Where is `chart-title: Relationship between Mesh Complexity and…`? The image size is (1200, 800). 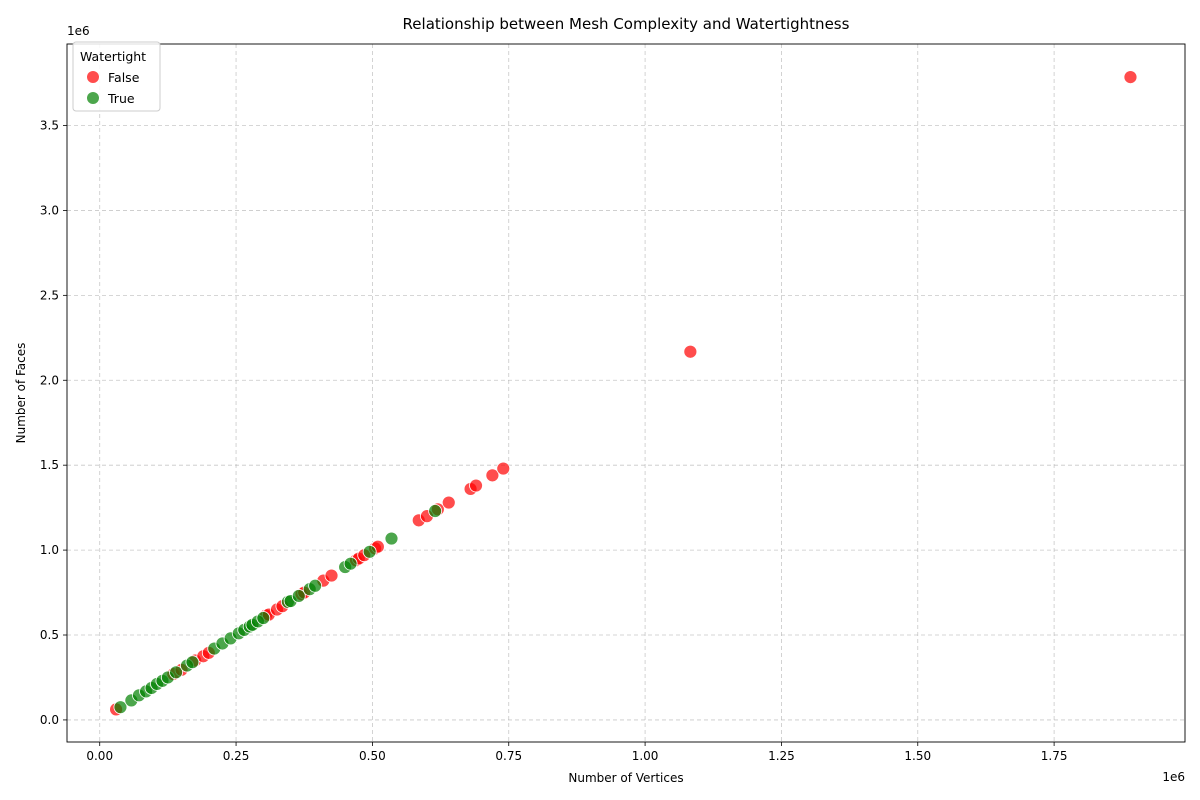 chart-title: Relationship between Mesh Complexity and… is located at coordinates (626, 24).